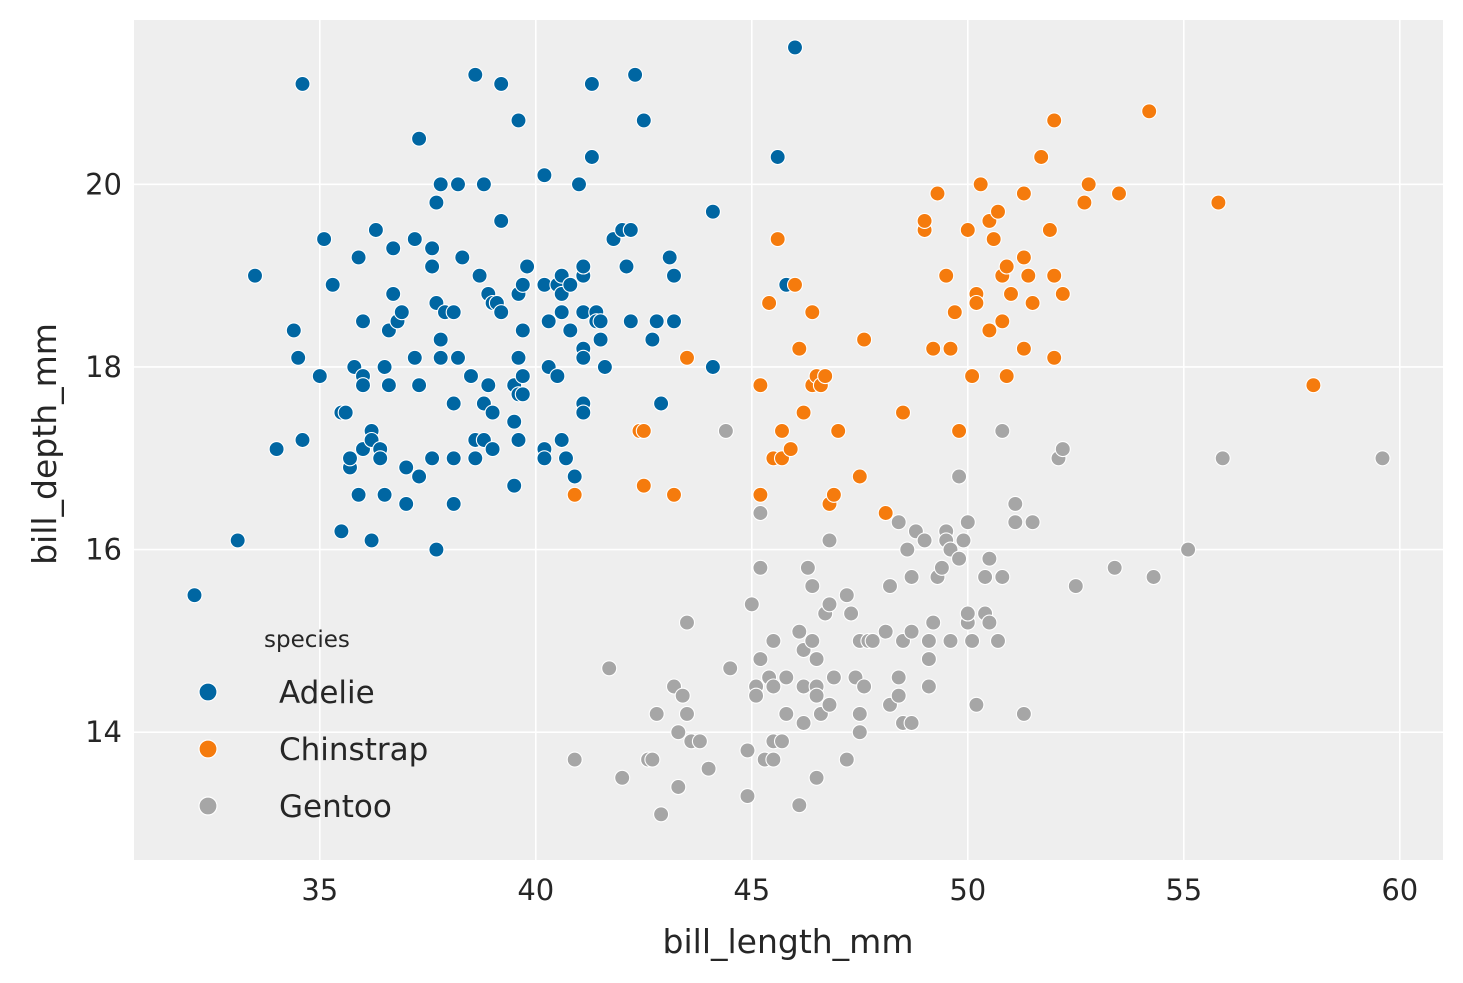  Describe the element at coordinates (103, 732) in the screenshot. I see `y-tick-label: 14` at that location.